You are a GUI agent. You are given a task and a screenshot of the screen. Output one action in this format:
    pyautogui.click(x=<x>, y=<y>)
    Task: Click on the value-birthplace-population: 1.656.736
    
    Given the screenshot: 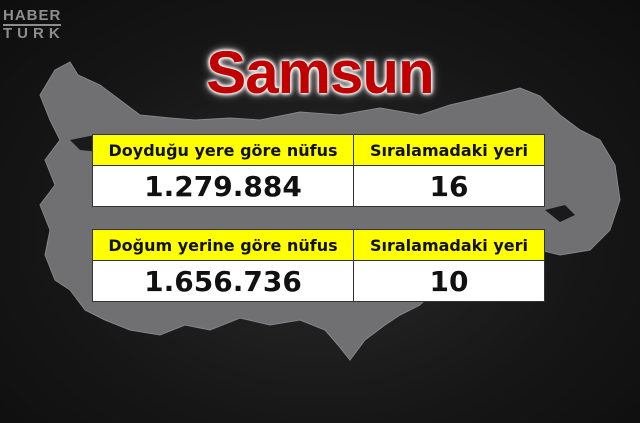 What is the action you would take?
    pyautogui.click(x=223, y=281)
    